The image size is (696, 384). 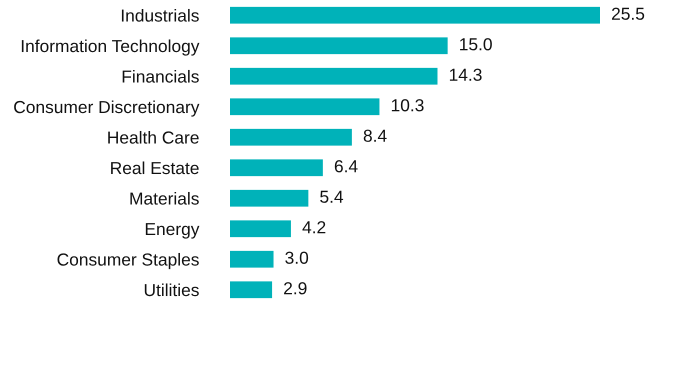 What do you see at coordinates (160, 76) in the screenshot?
I see `y-tick-label: Financials` at bounding box center [160, 76].